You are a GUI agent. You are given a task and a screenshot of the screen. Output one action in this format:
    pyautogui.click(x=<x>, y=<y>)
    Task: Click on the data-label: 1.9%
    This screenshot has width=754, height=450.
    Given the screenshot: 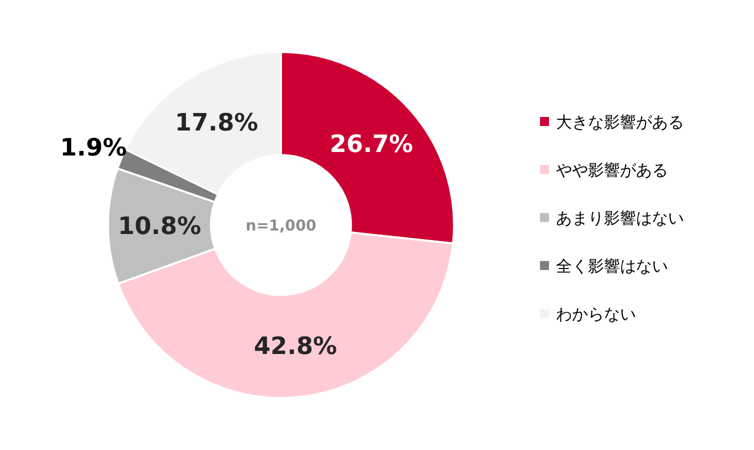 What is the action you would take?
    pyautogui.click(x=93, y=148)
    